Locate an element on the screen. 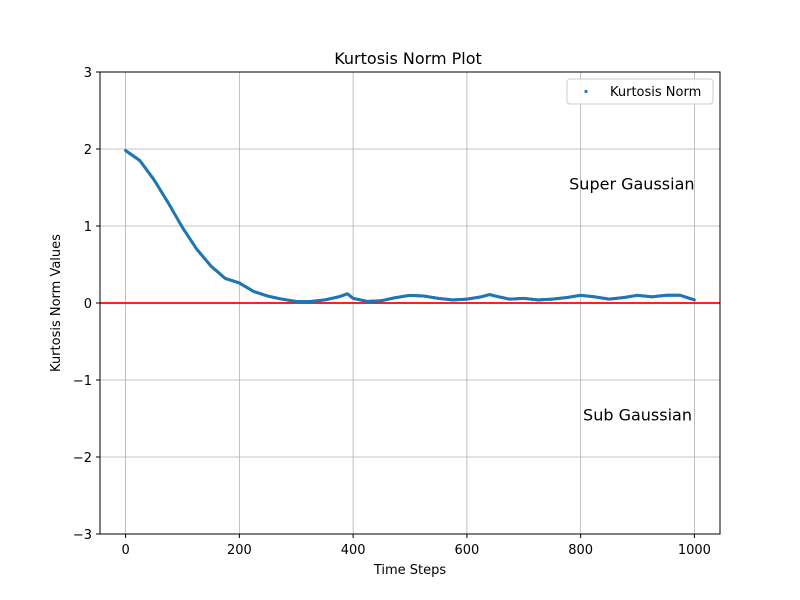 Image resolution: width=800 pixels, height=600 pixels. y-tick-label: −1 is located at coordinates (82, 381).